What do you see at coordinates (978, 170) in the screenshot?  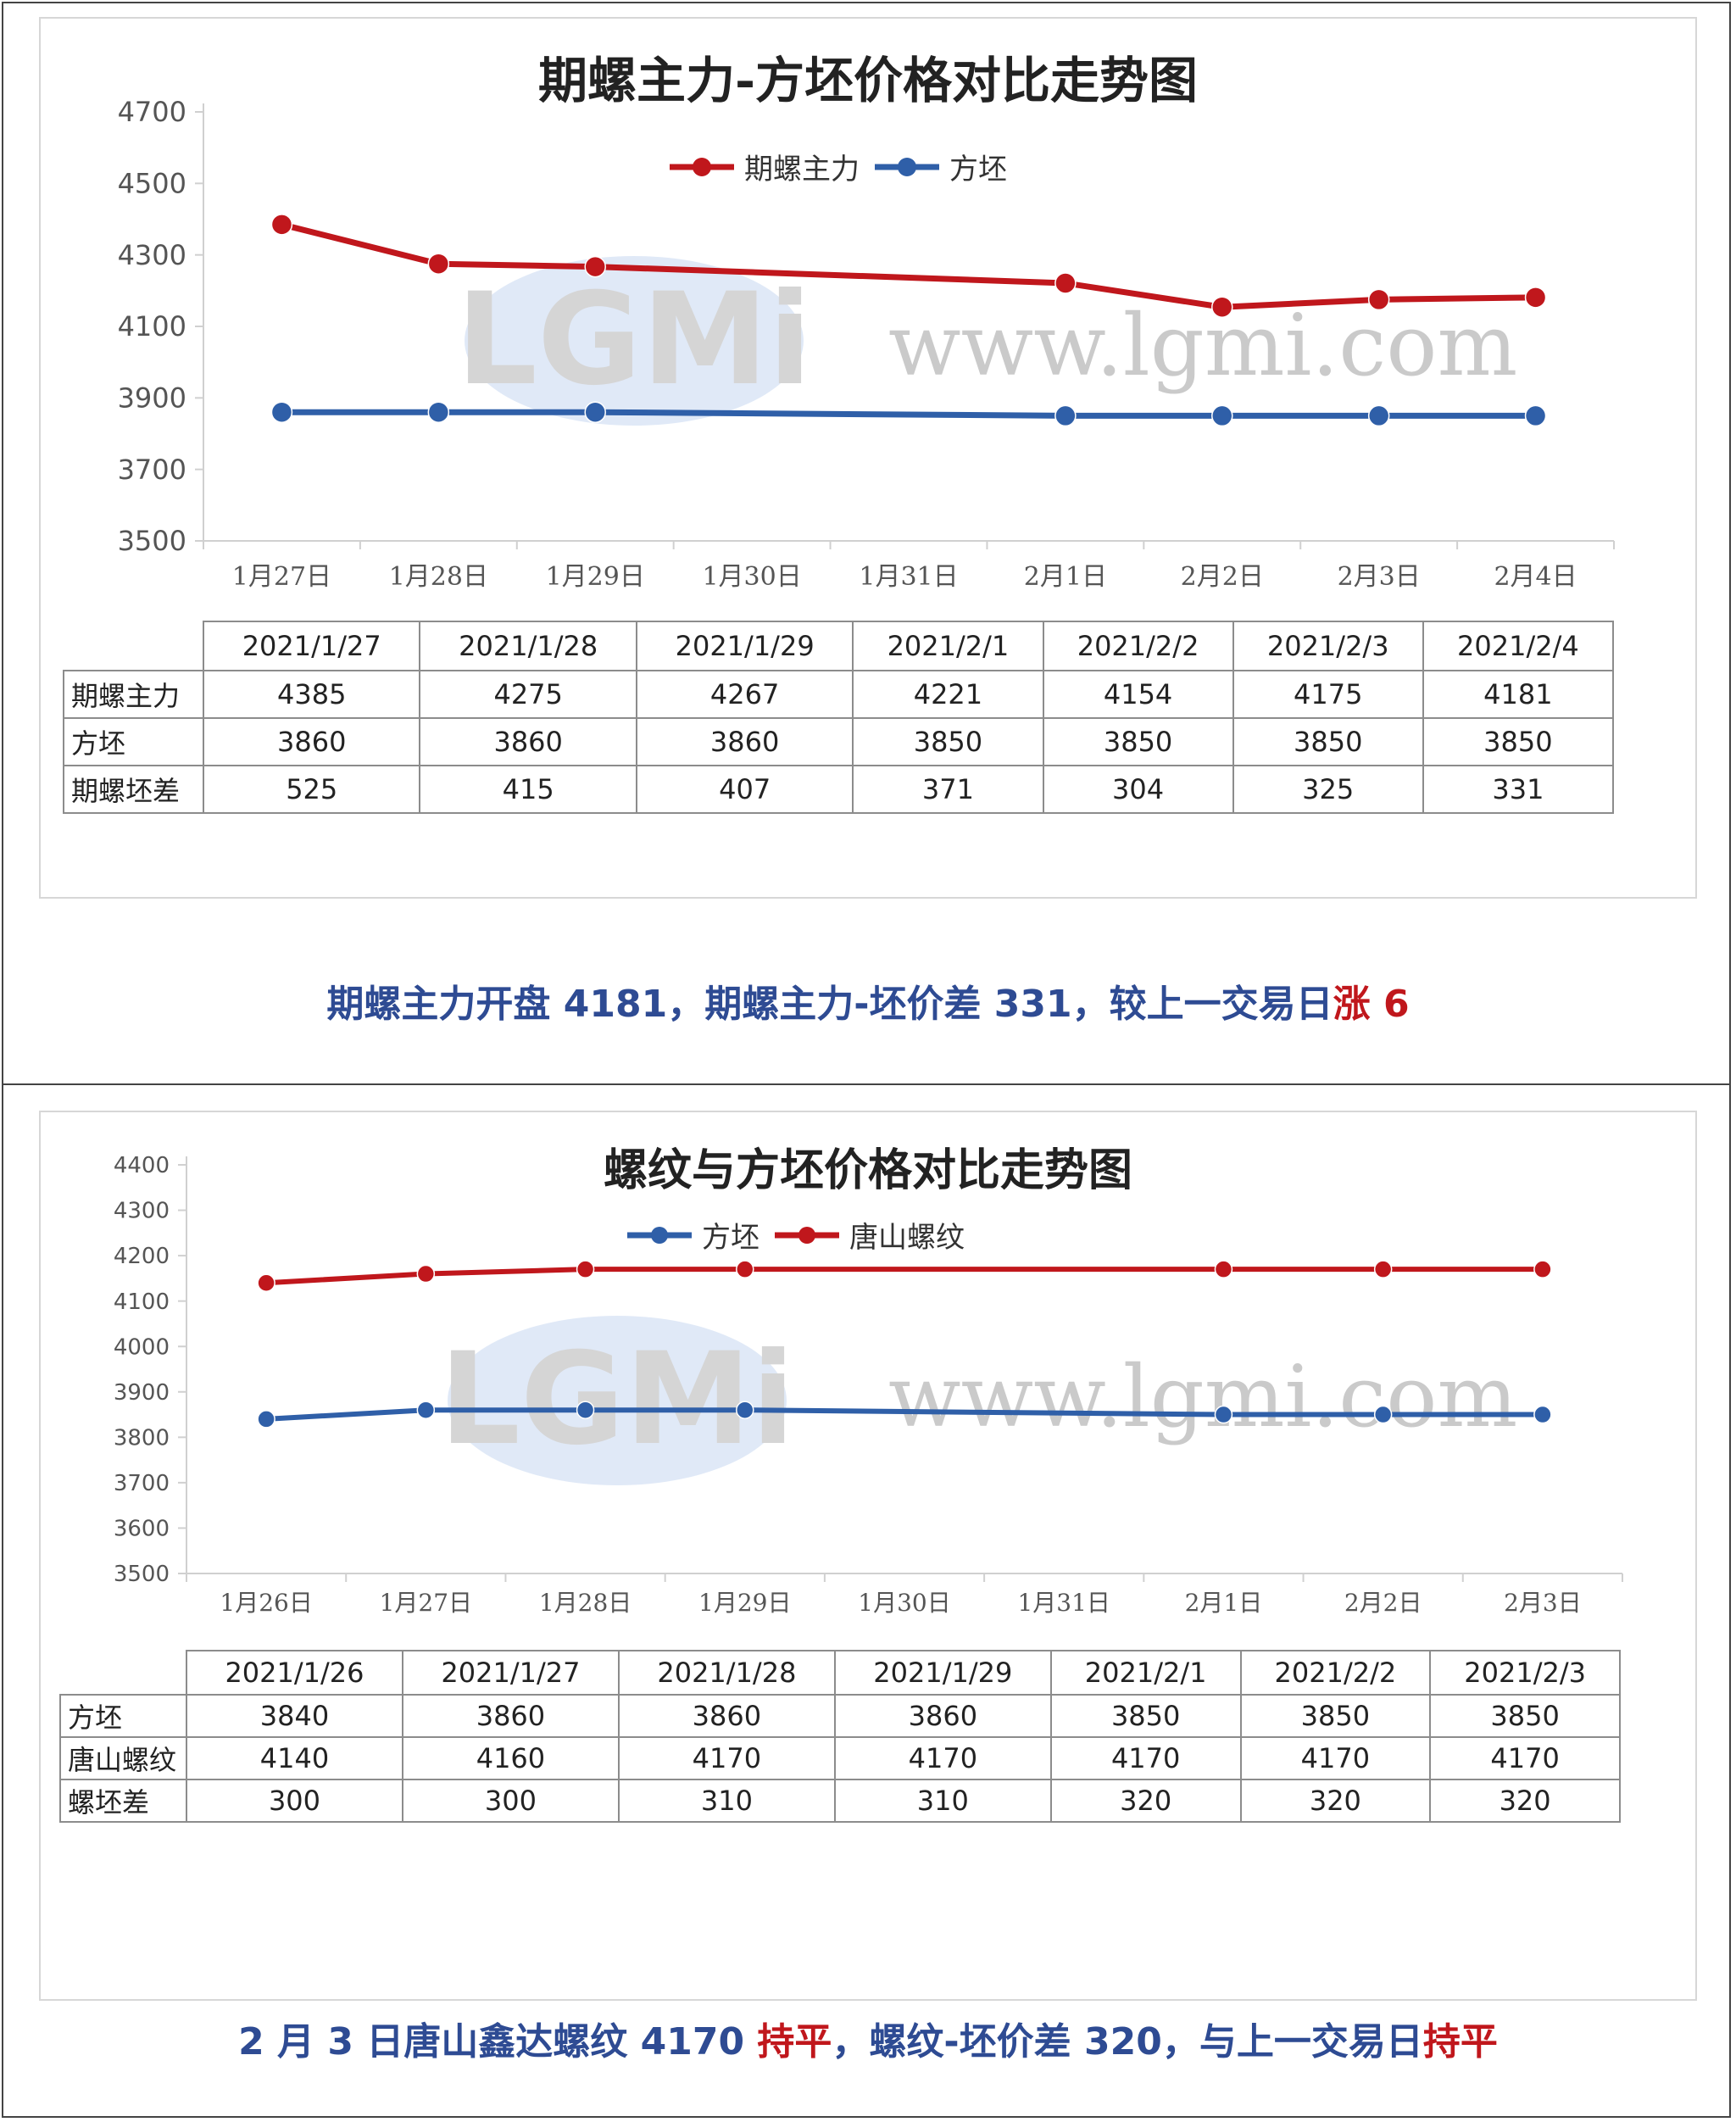 I see `legend-label-billet: 方坯` at bounding box center [978, 170].